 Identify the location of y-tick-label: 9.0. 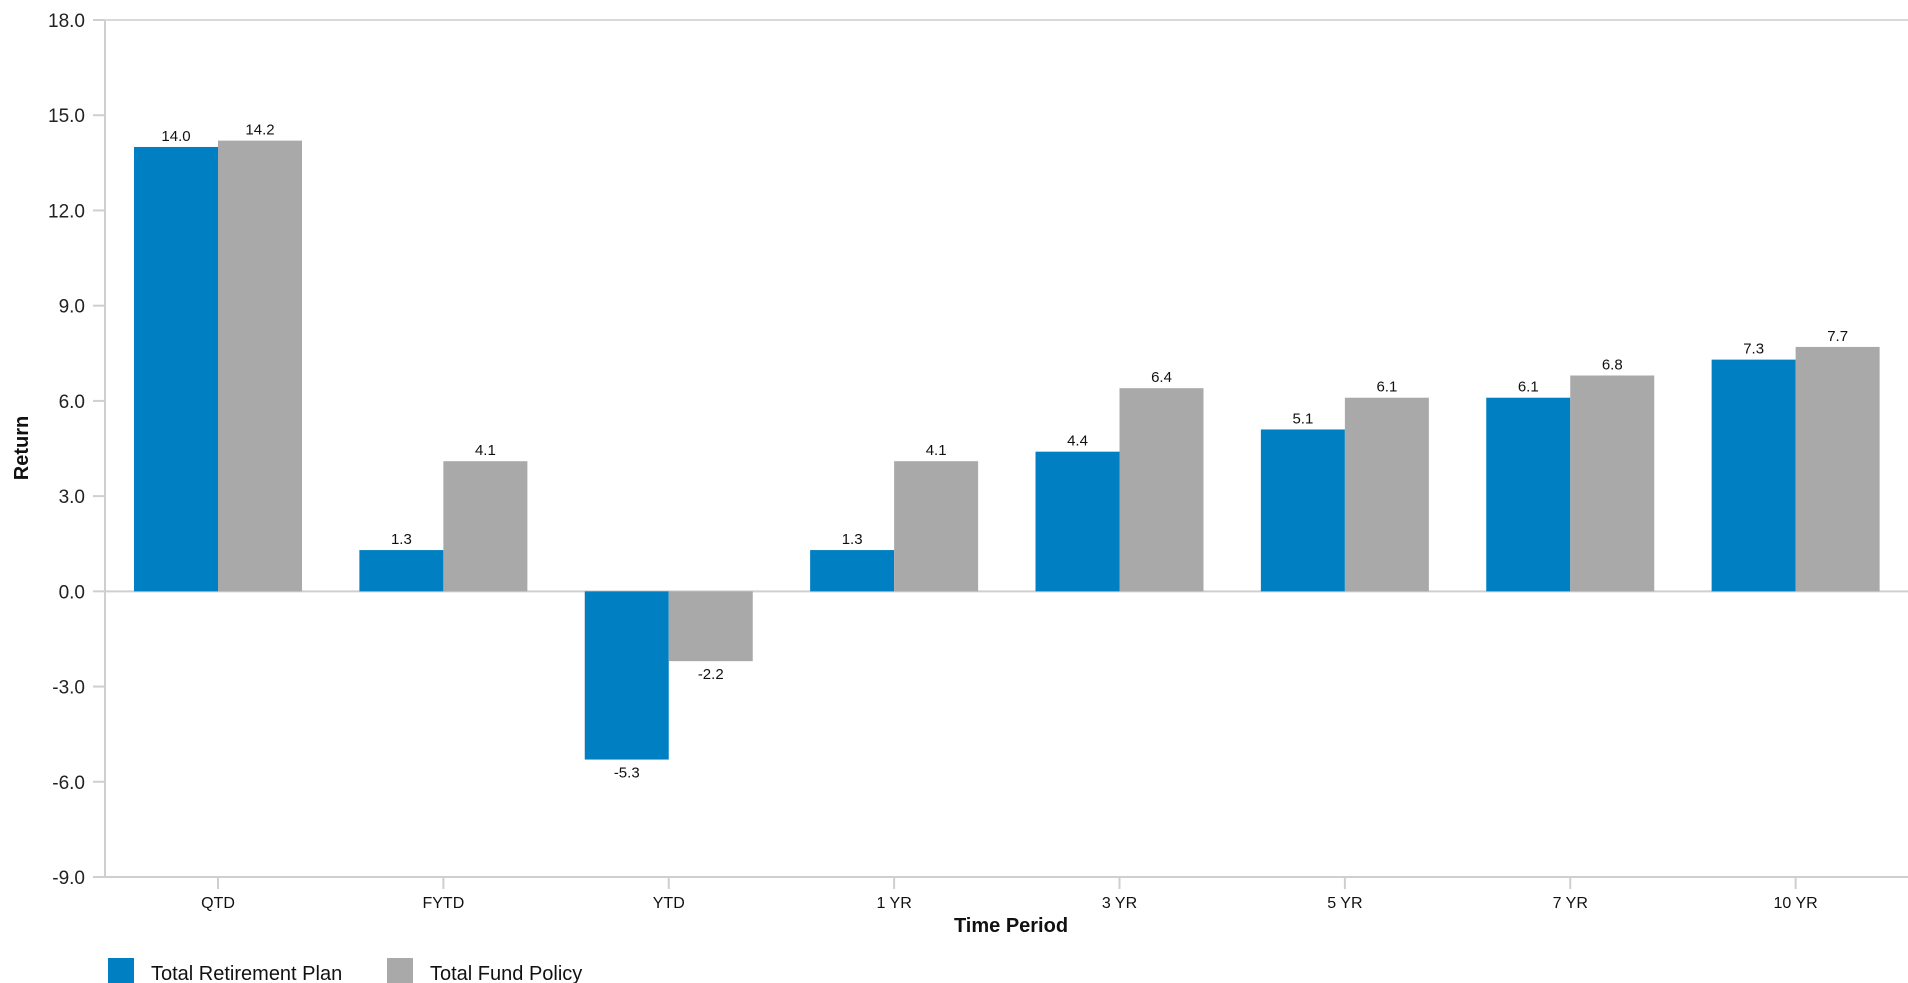
(72, 307).